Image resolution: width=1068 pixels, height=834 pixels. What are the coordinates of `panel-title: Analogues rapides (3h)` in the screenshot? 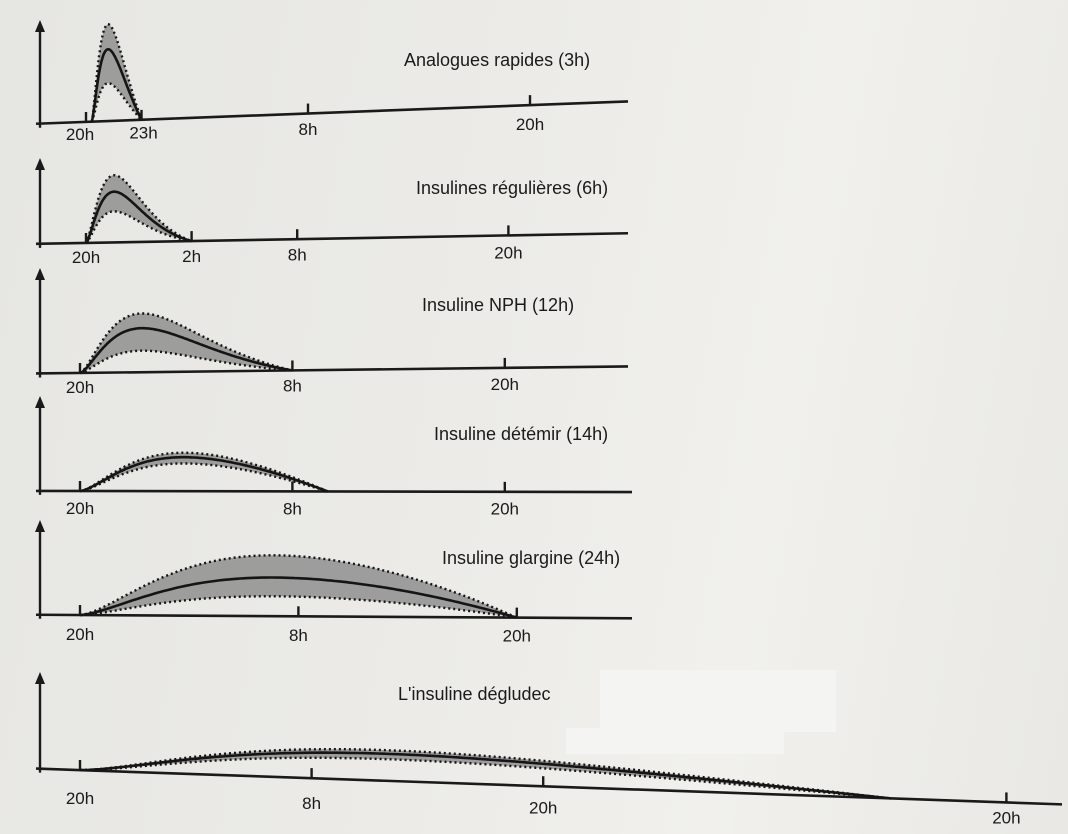 It's located at (497, 60).